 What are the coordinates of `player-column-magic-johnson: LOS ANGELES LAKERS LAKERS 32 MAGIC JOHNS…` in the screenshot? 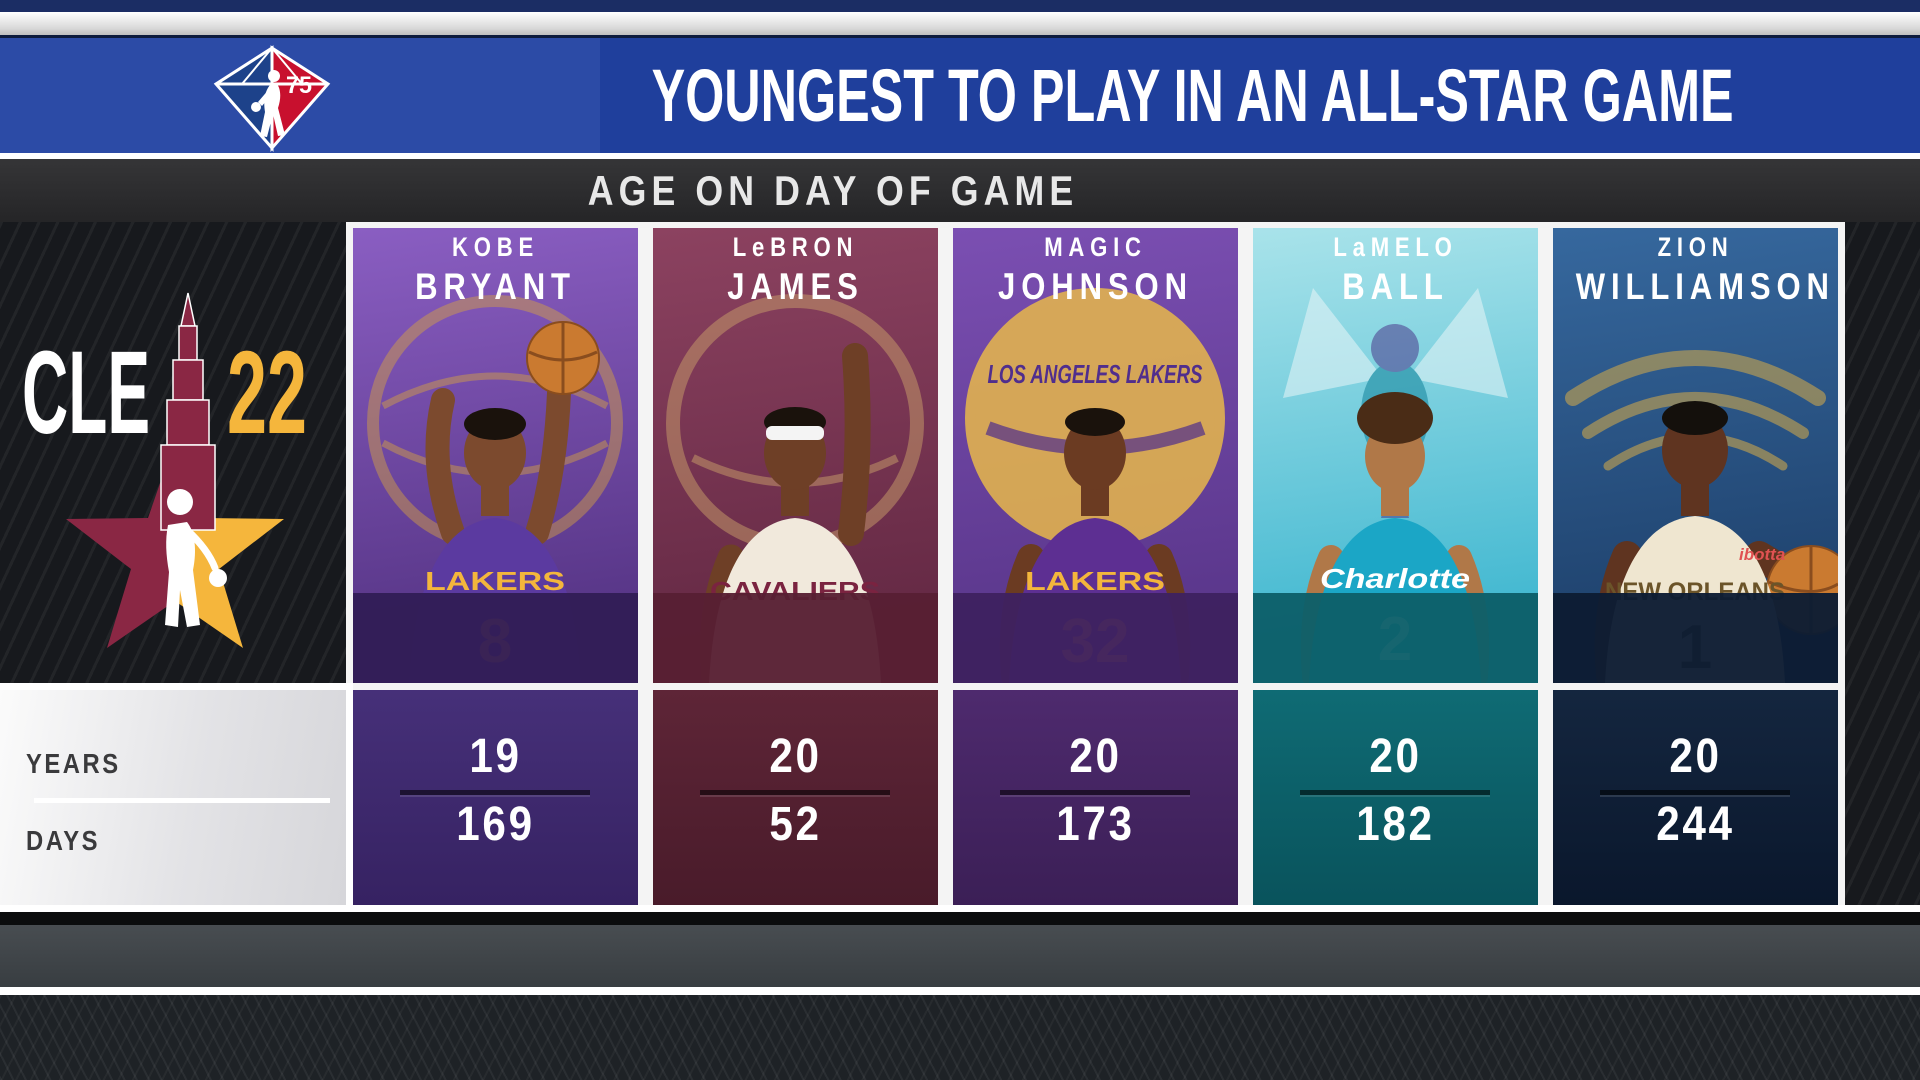 It's located at (1095, 567).